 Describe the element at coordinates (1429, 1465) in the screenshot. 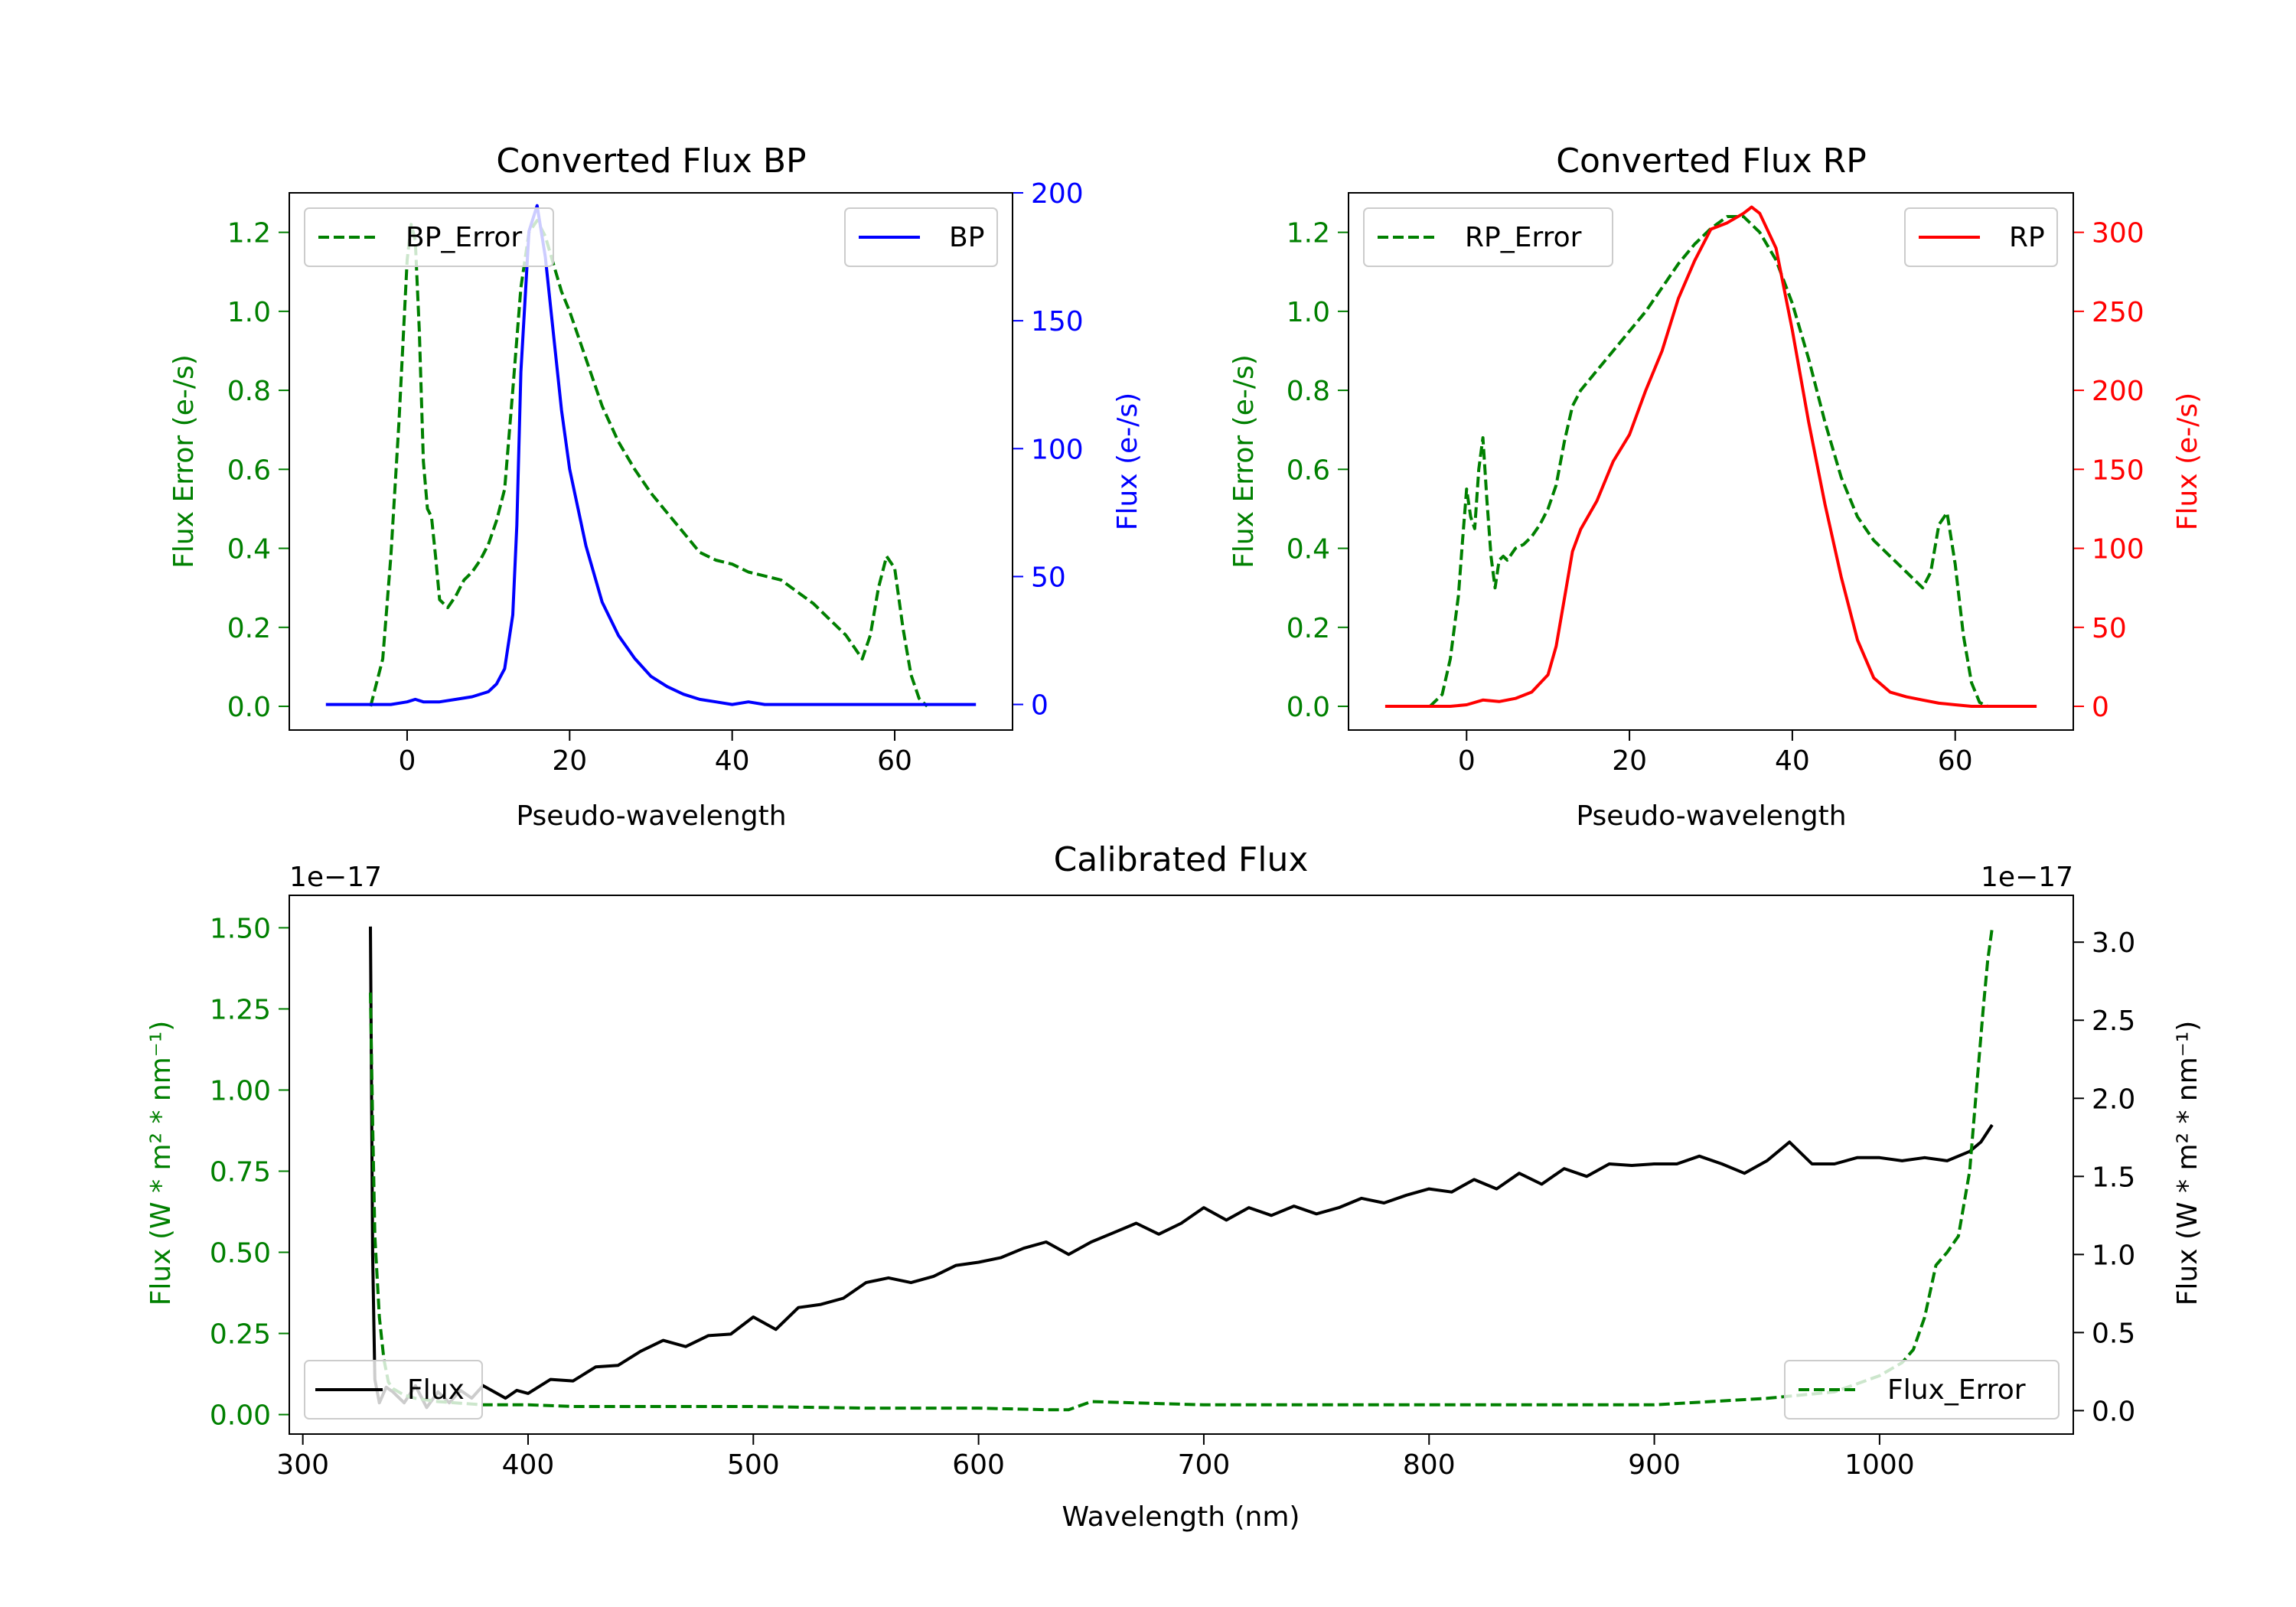

I see `calibrated-xtick-label: 800` at that location.